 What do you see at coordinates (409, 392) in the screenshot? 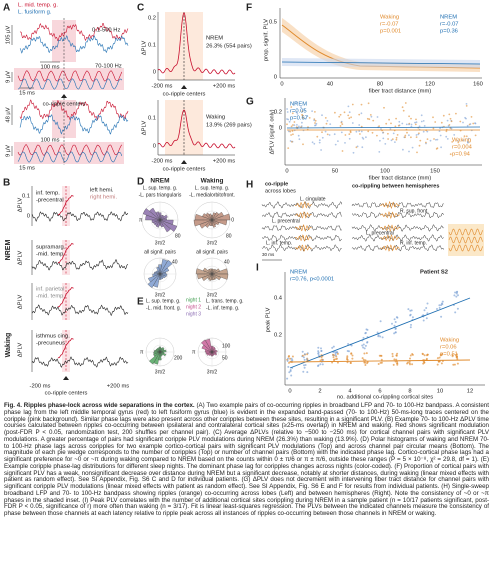
I see `figure-text: 8` at bounding box center [409, 392].